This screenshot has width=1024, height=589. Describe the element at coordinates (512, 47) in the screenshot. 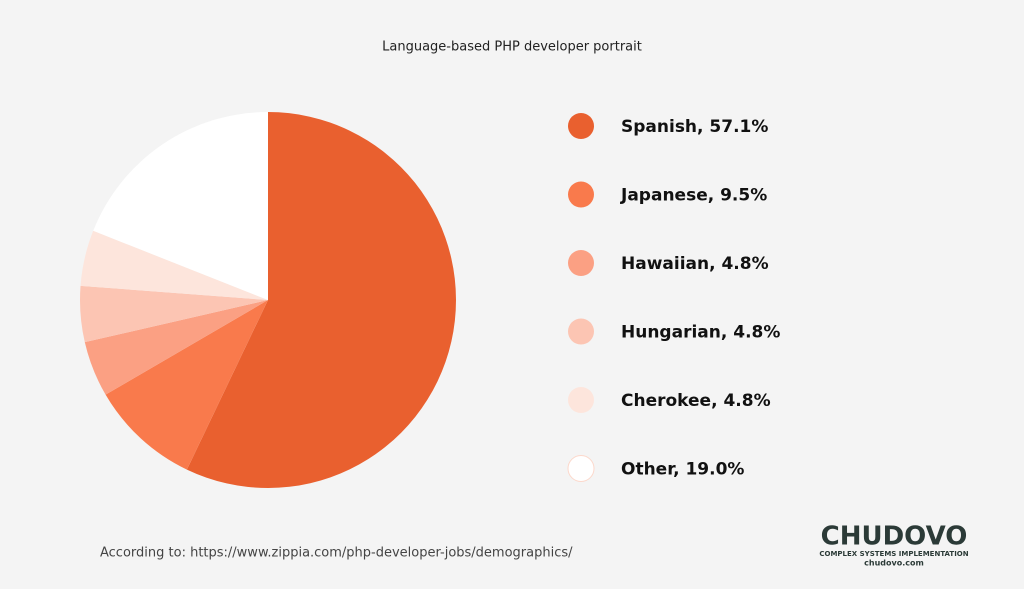

I see `chart-title: Language-based PHP developer portrait` at that location.